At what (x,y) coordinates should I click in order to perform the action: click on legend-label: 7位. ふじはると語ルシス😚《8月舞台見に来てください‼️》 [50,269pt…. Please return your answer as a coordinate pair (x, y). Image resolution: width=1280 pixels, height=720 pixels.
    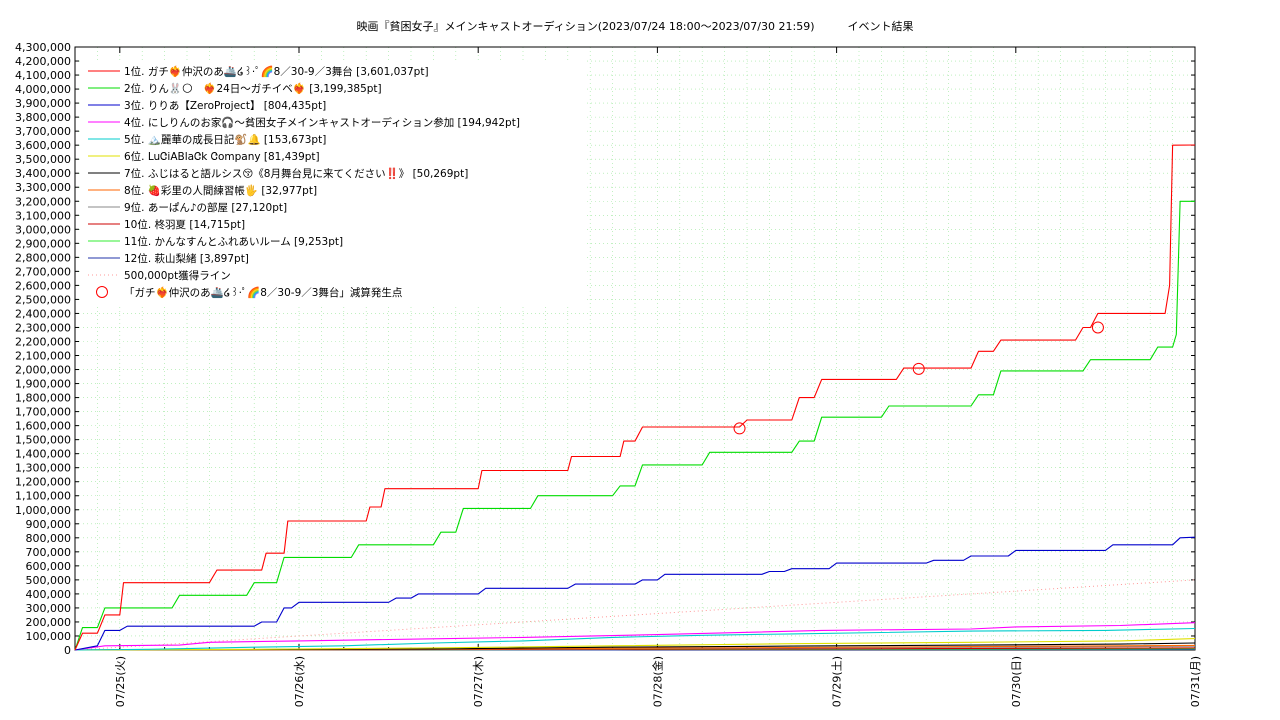
    Looking at the image, I should click on (296, 173).